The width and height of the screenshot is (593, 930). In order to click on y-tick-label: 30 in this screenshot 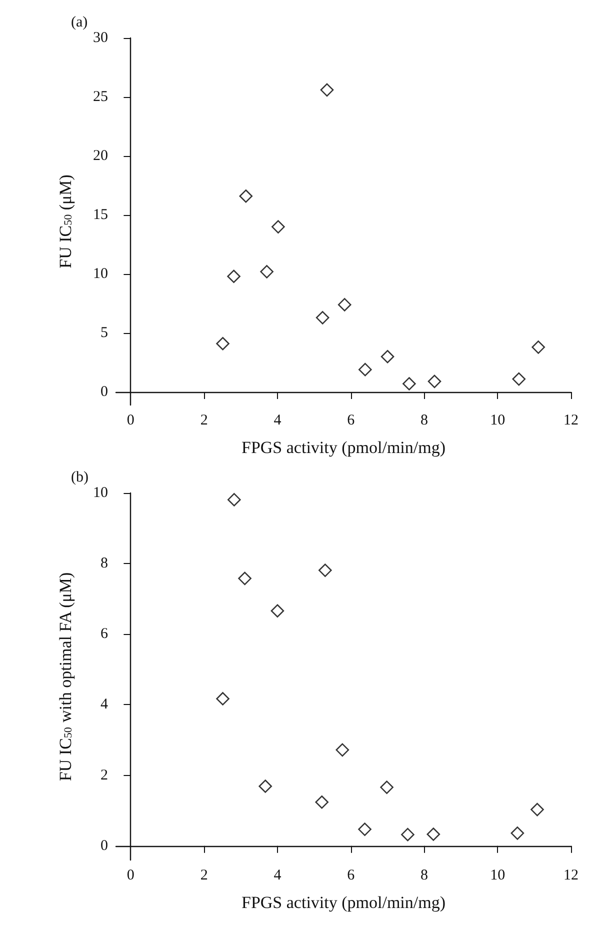, I will do `click(100, 38)`.